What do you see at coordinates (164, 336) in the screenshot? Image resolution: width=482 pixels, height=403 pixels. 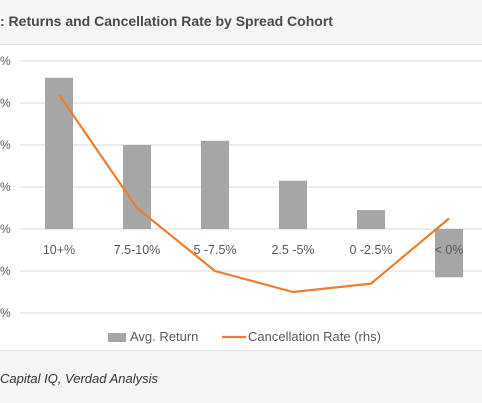 I see `legend-bar-label: Avg. Return` at bounding box center [164, 336].